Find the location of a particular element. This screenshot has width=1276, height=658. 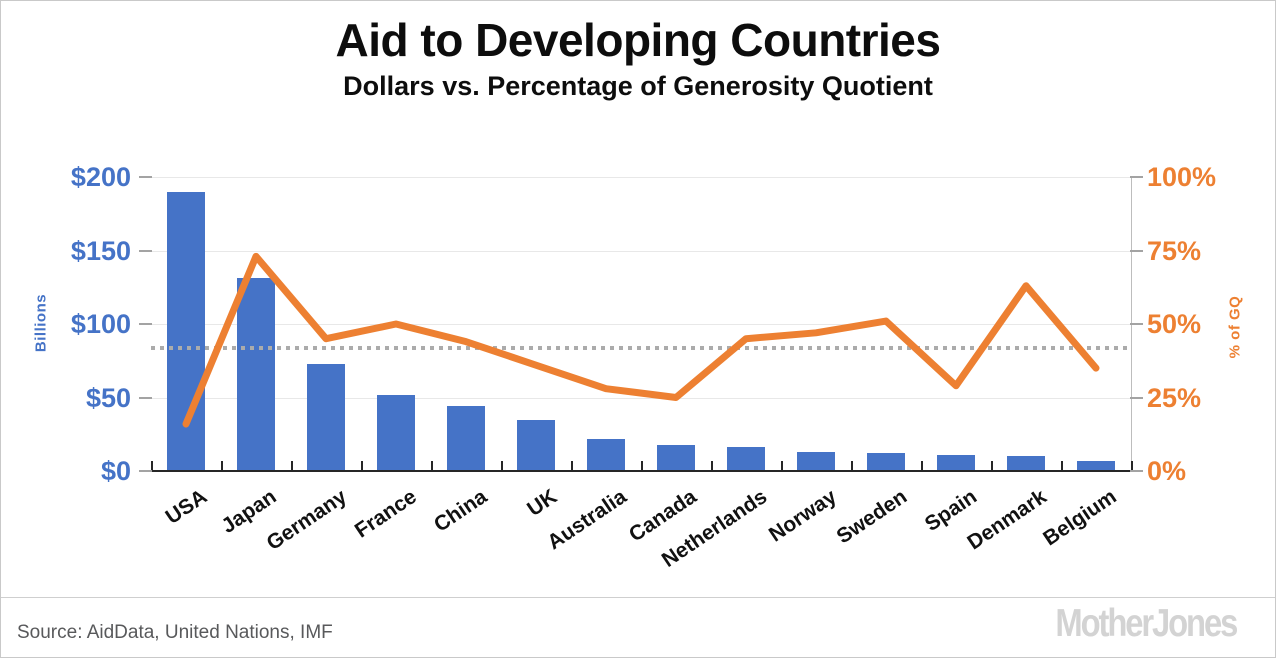

bar-norway is located at coordinates (816, 461).